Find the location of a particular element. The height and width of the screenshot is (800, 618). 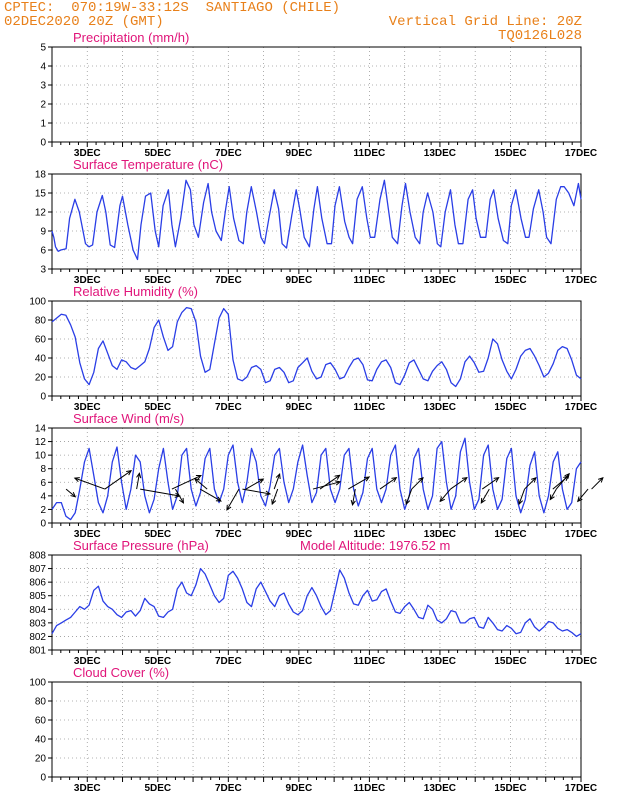

header-station: CPTEC: 070:19W-33:12S SANTIAGO (CHILE) is located at coordinates (172, 8).